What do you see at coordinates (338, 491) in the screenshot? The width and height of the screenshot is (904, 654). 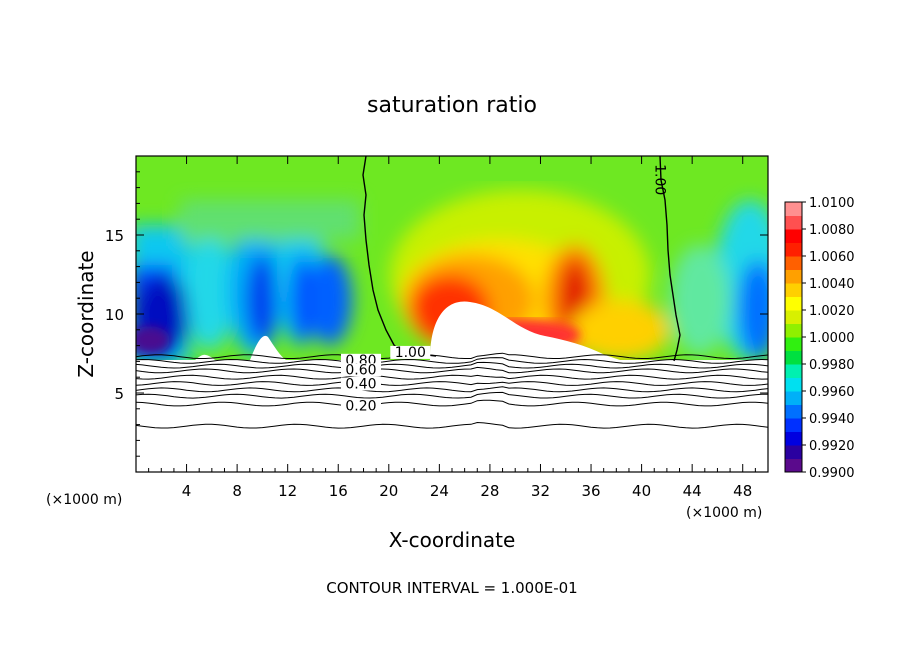 I see `x-tick-label: 16` at bounding box center [338, 491].